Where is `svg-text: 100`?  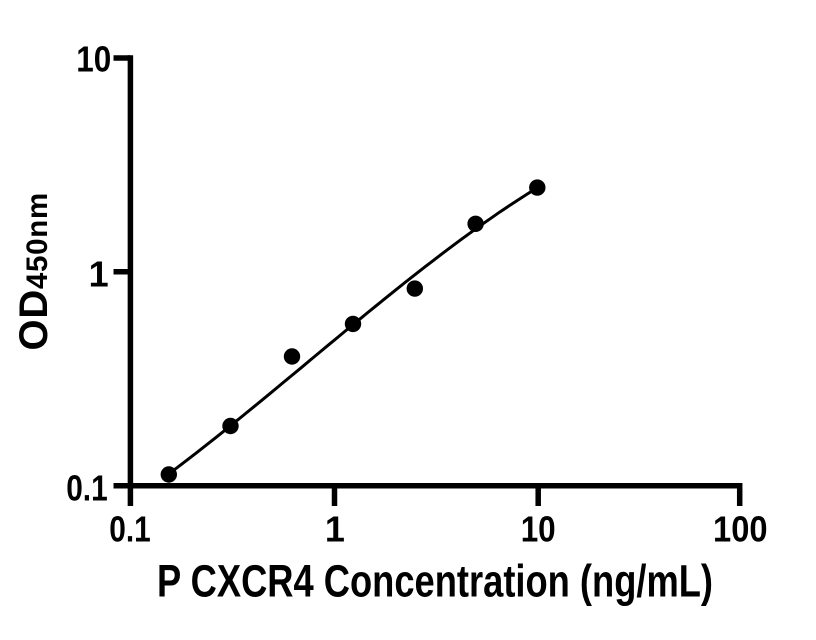 svg-text: 100 is located at coordinates (740, 529).